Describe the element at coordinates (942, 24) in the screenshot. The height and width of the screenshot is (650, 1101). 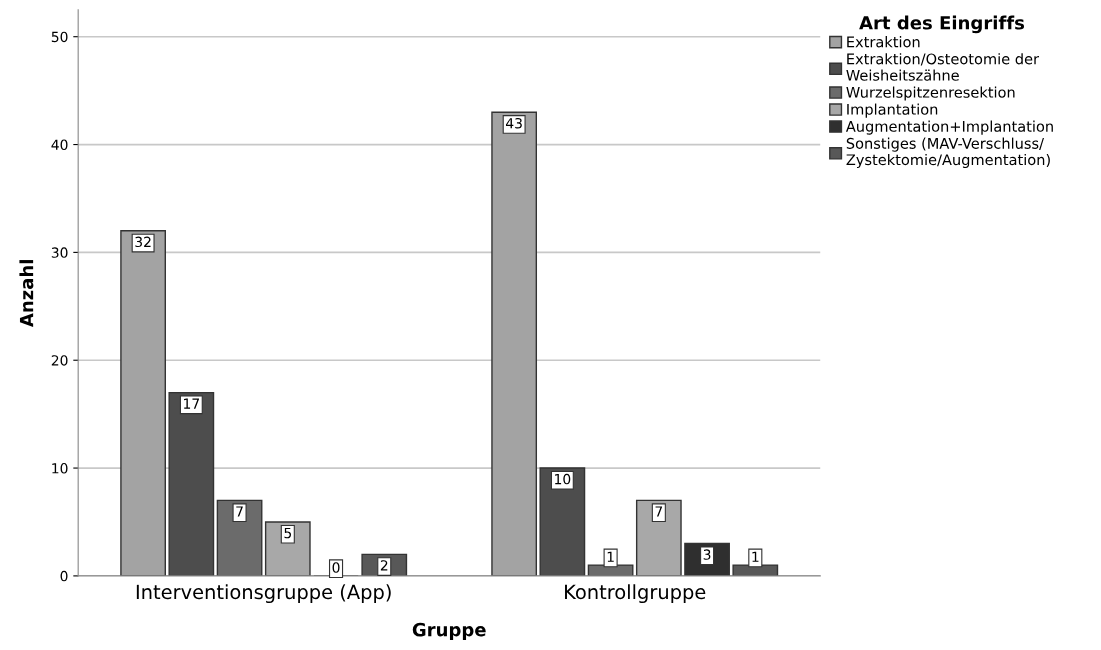
I see `legend-title: Art des Eingriffs` at that location.